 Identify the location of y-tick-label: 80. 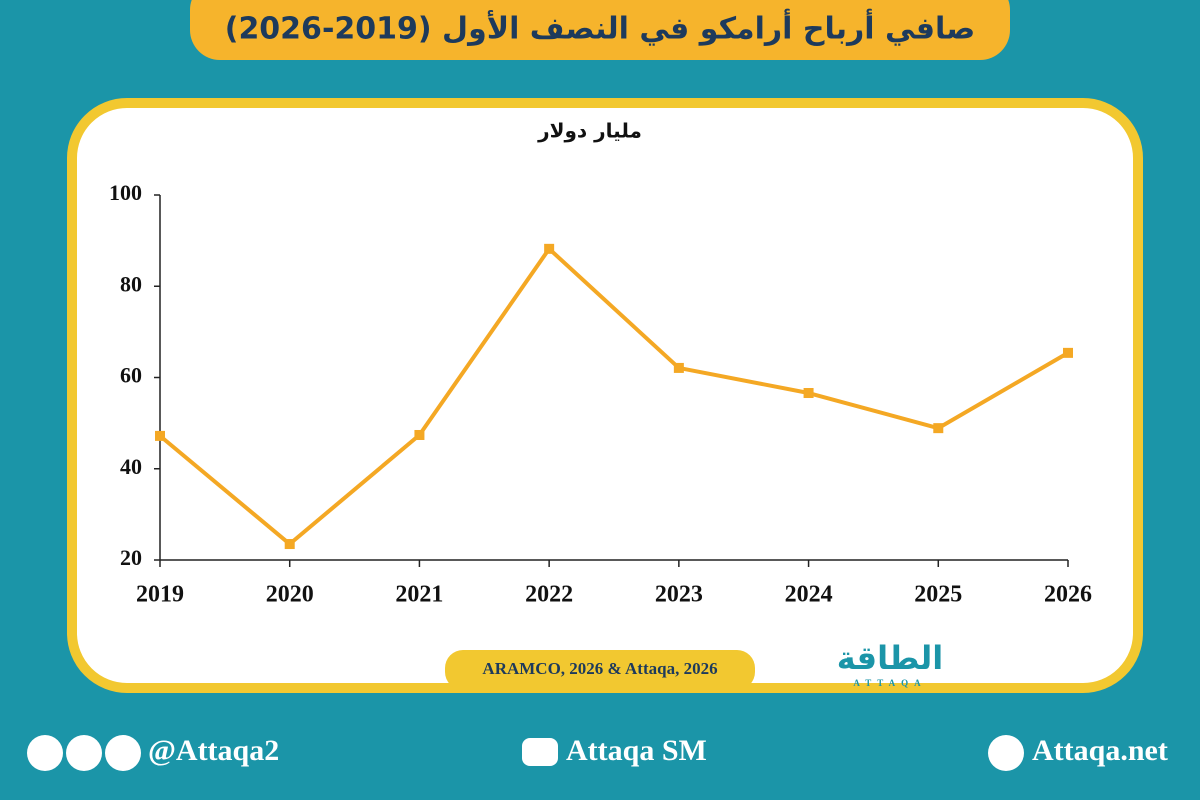
(131, 283).